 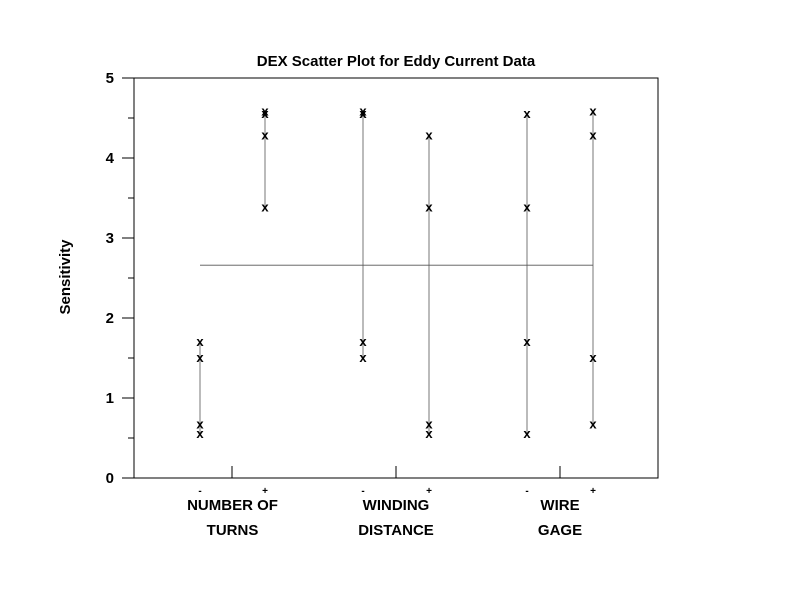 What do you see at coordinates (110, 78) in the screenshot?
I see `y-tick-label: 5` at bounding box center [110, 78].